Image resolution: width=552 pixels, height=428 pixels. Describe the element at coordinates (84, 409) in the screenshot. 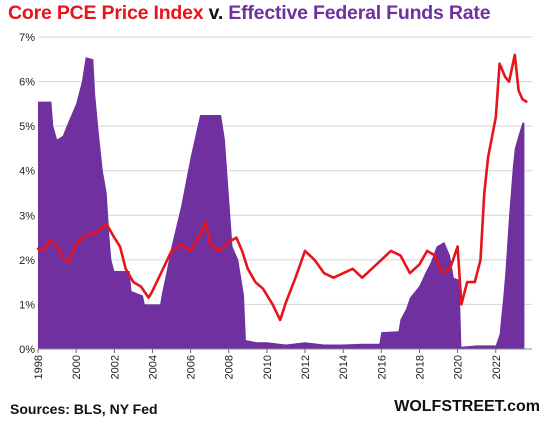

I see `source-note: Sources: BLS, NY Fed` at that location.